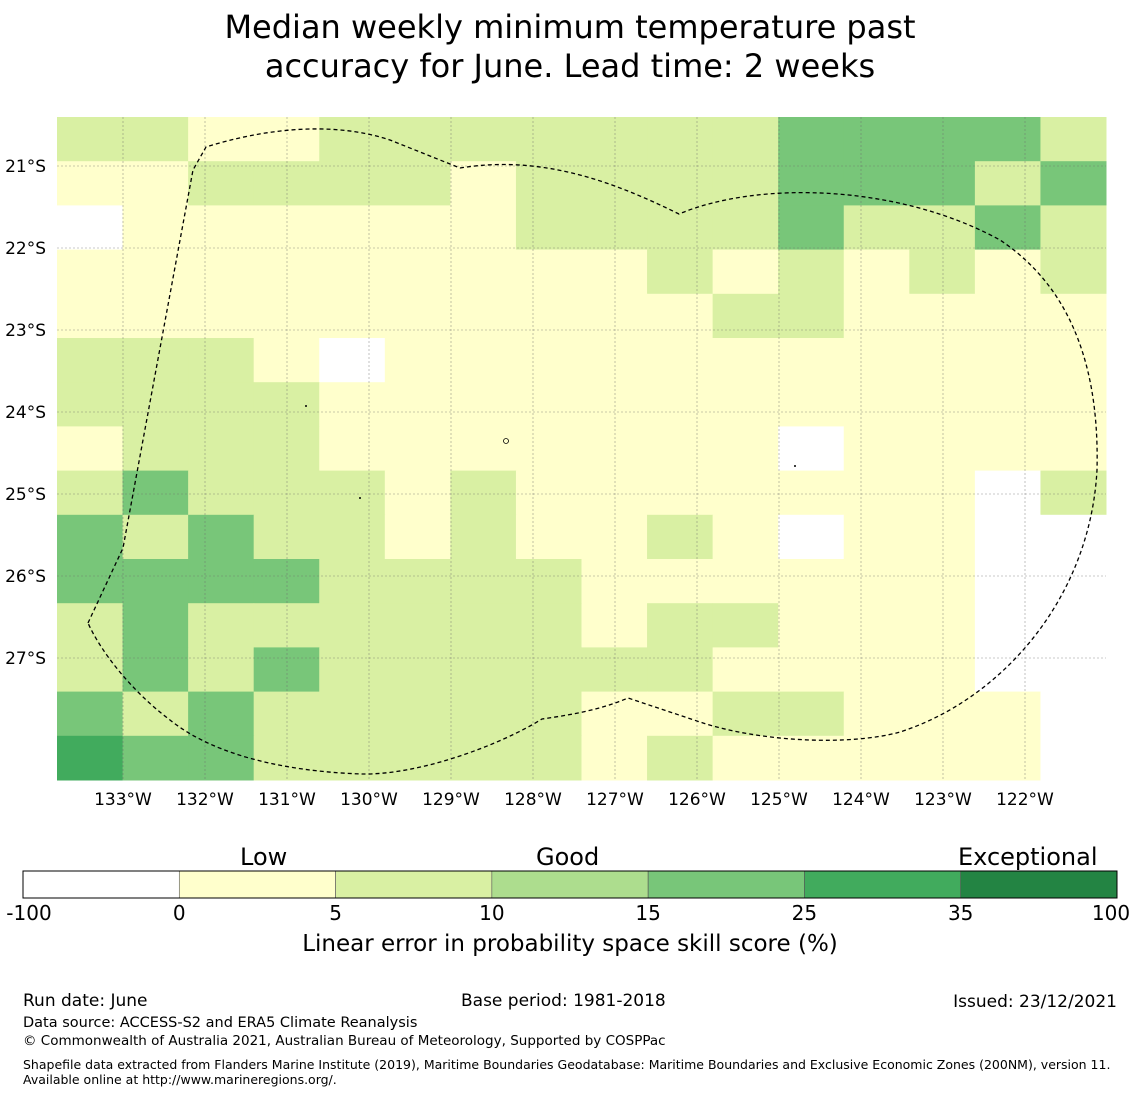  I want to click on colorbar-tick-label: 25, so click(804, 913).